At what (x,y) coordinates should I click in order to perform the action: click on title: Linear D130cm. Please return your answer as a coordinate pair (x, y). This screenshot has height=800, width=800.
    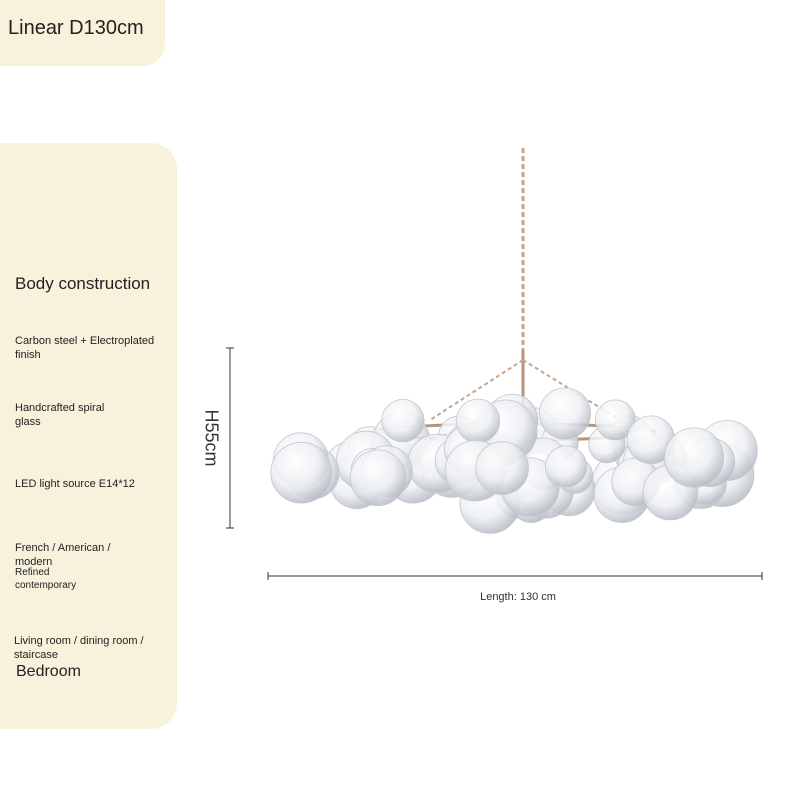
    Looking at the image, I should click on (76, 28).